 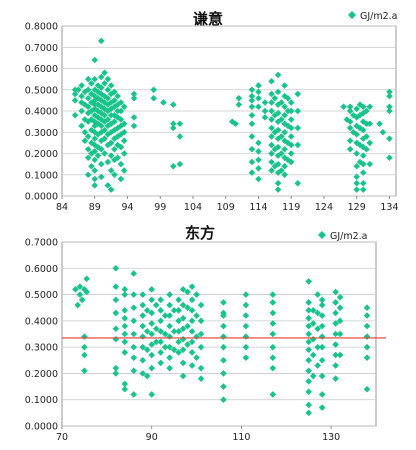 I want to click on legend-marker, so click(x=322, y=235).